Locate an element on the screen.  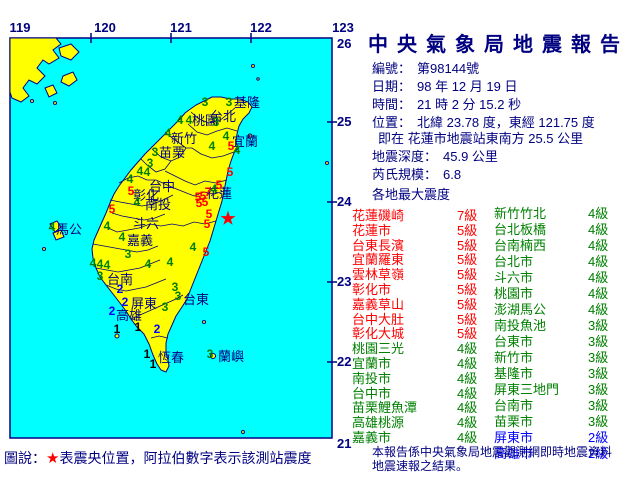
station-name: 南投魚池 is located at coordinates (520, 325).